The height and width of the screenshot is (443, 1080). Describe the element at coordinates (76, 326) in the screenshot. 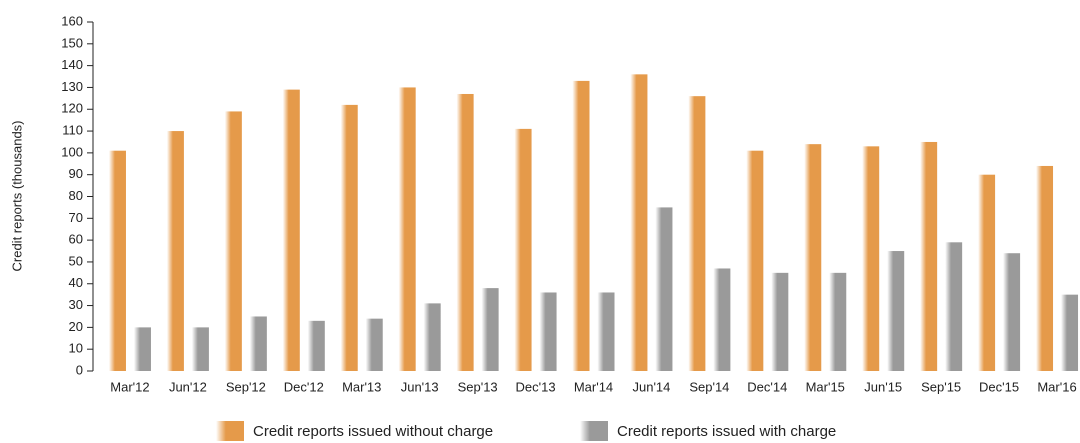

I see `y-tick-label: 20` at that location.